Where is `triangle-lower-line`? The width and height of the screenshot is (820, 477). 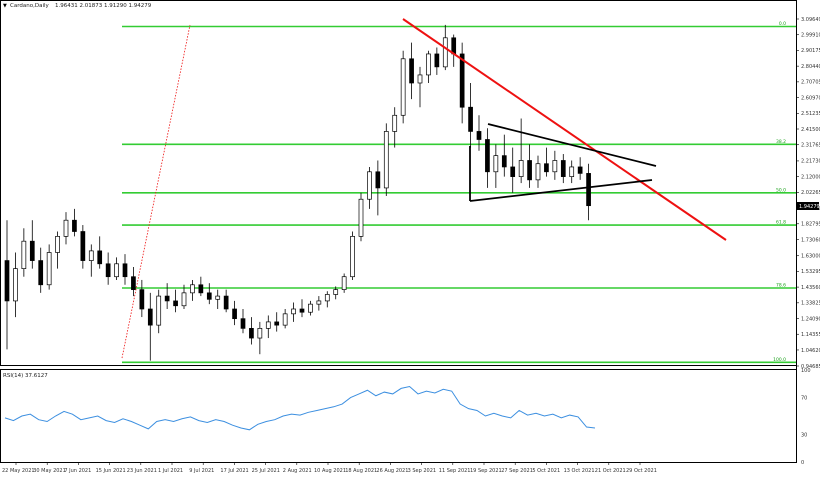 triangle-lower-line is located at coordinates (561, 190).